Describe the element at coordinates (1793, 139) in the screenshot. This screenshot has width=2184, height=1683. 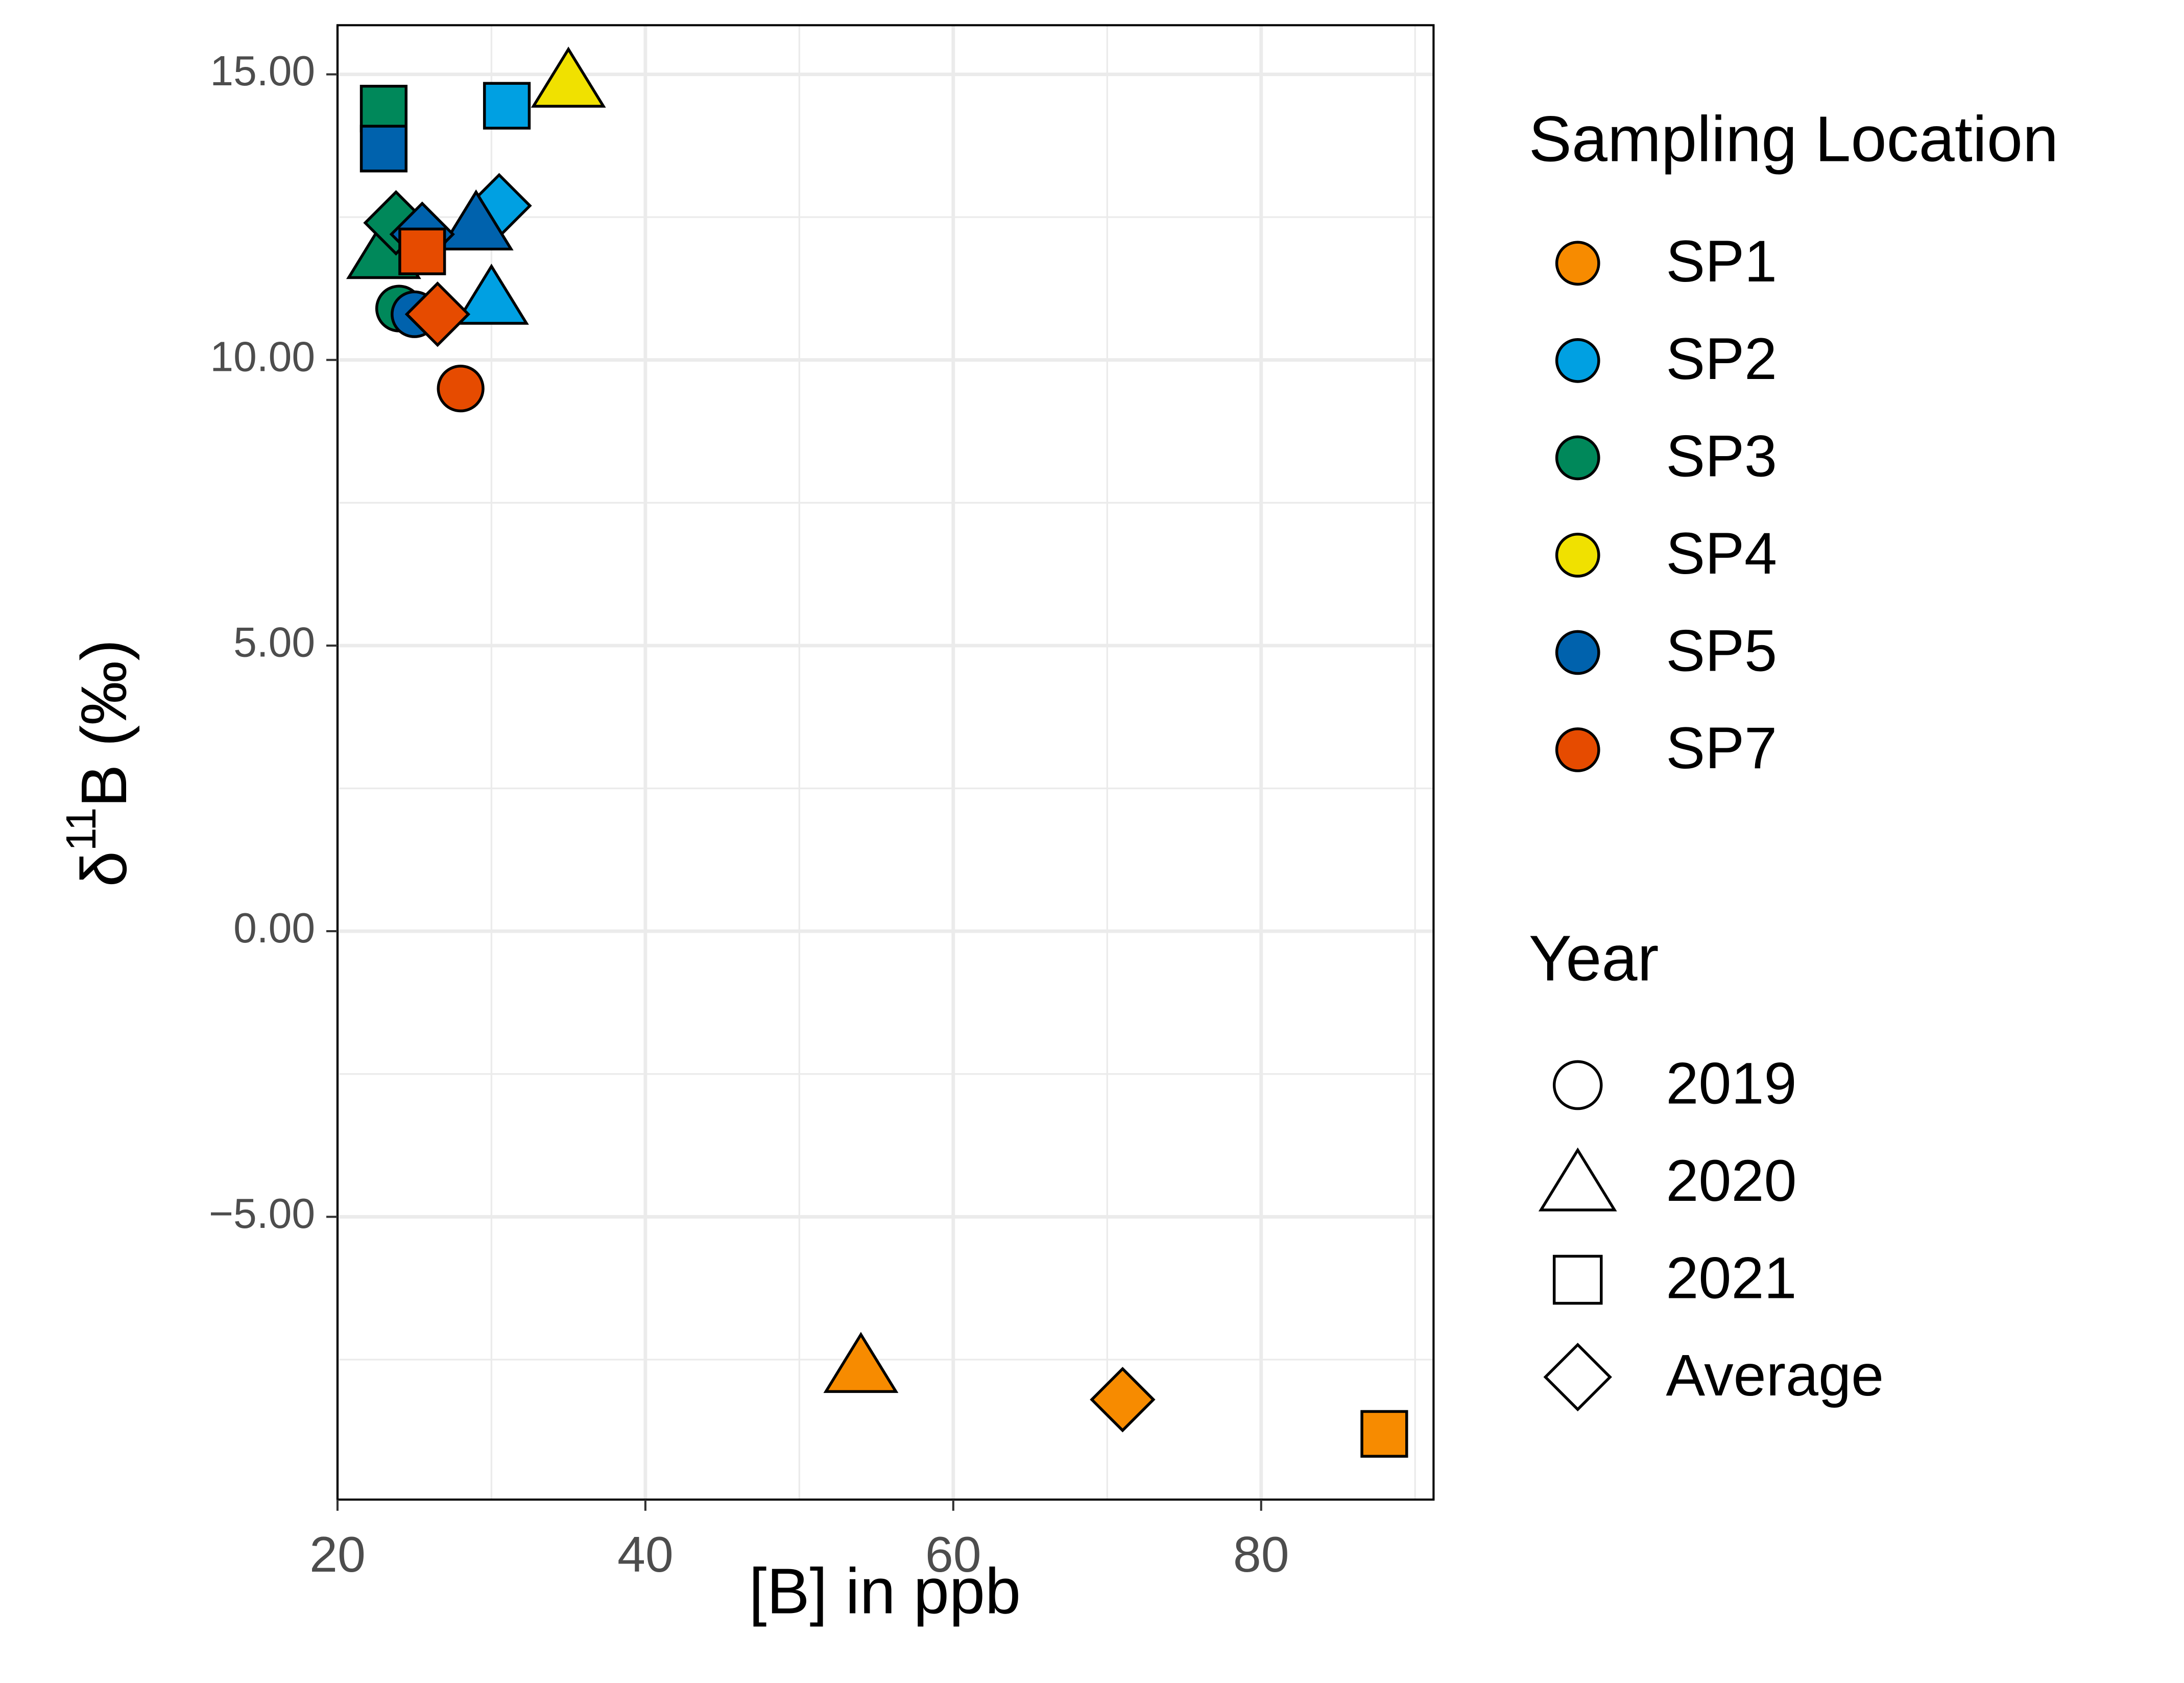
I see `legend-title: Sampling Location` at that location.